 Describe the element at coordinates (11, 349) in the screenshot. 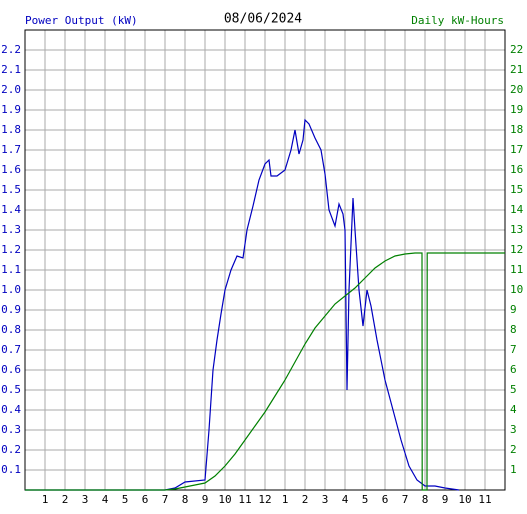

I see `y-tick-label: 0.7` at that location.